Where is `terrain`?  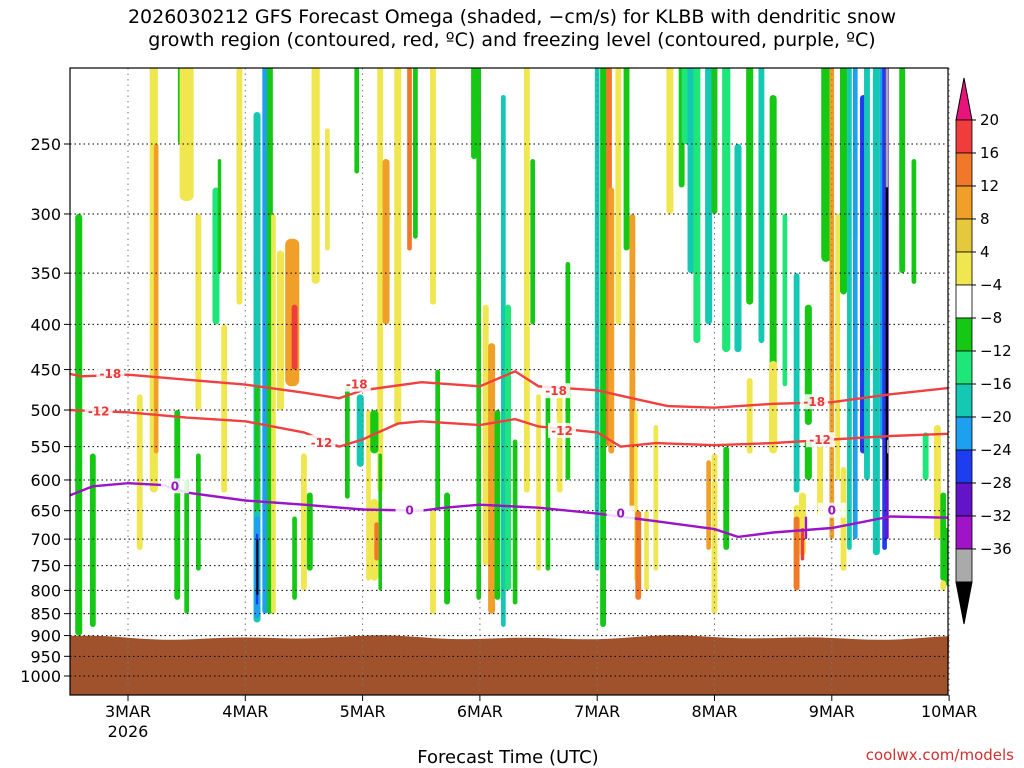
terrain is located at coordinates (509, 665).